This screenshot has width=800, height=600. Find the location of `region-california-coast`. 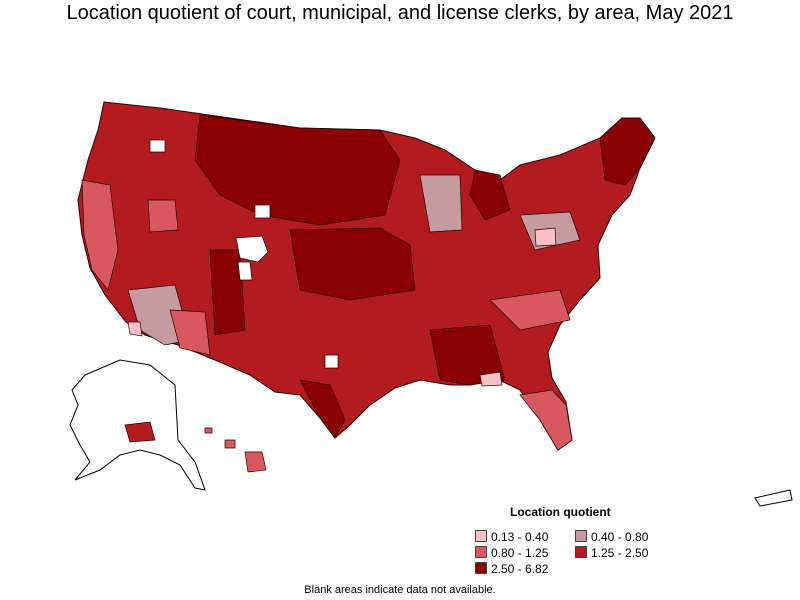

region-california-coast is located at coordinates (100, 235).